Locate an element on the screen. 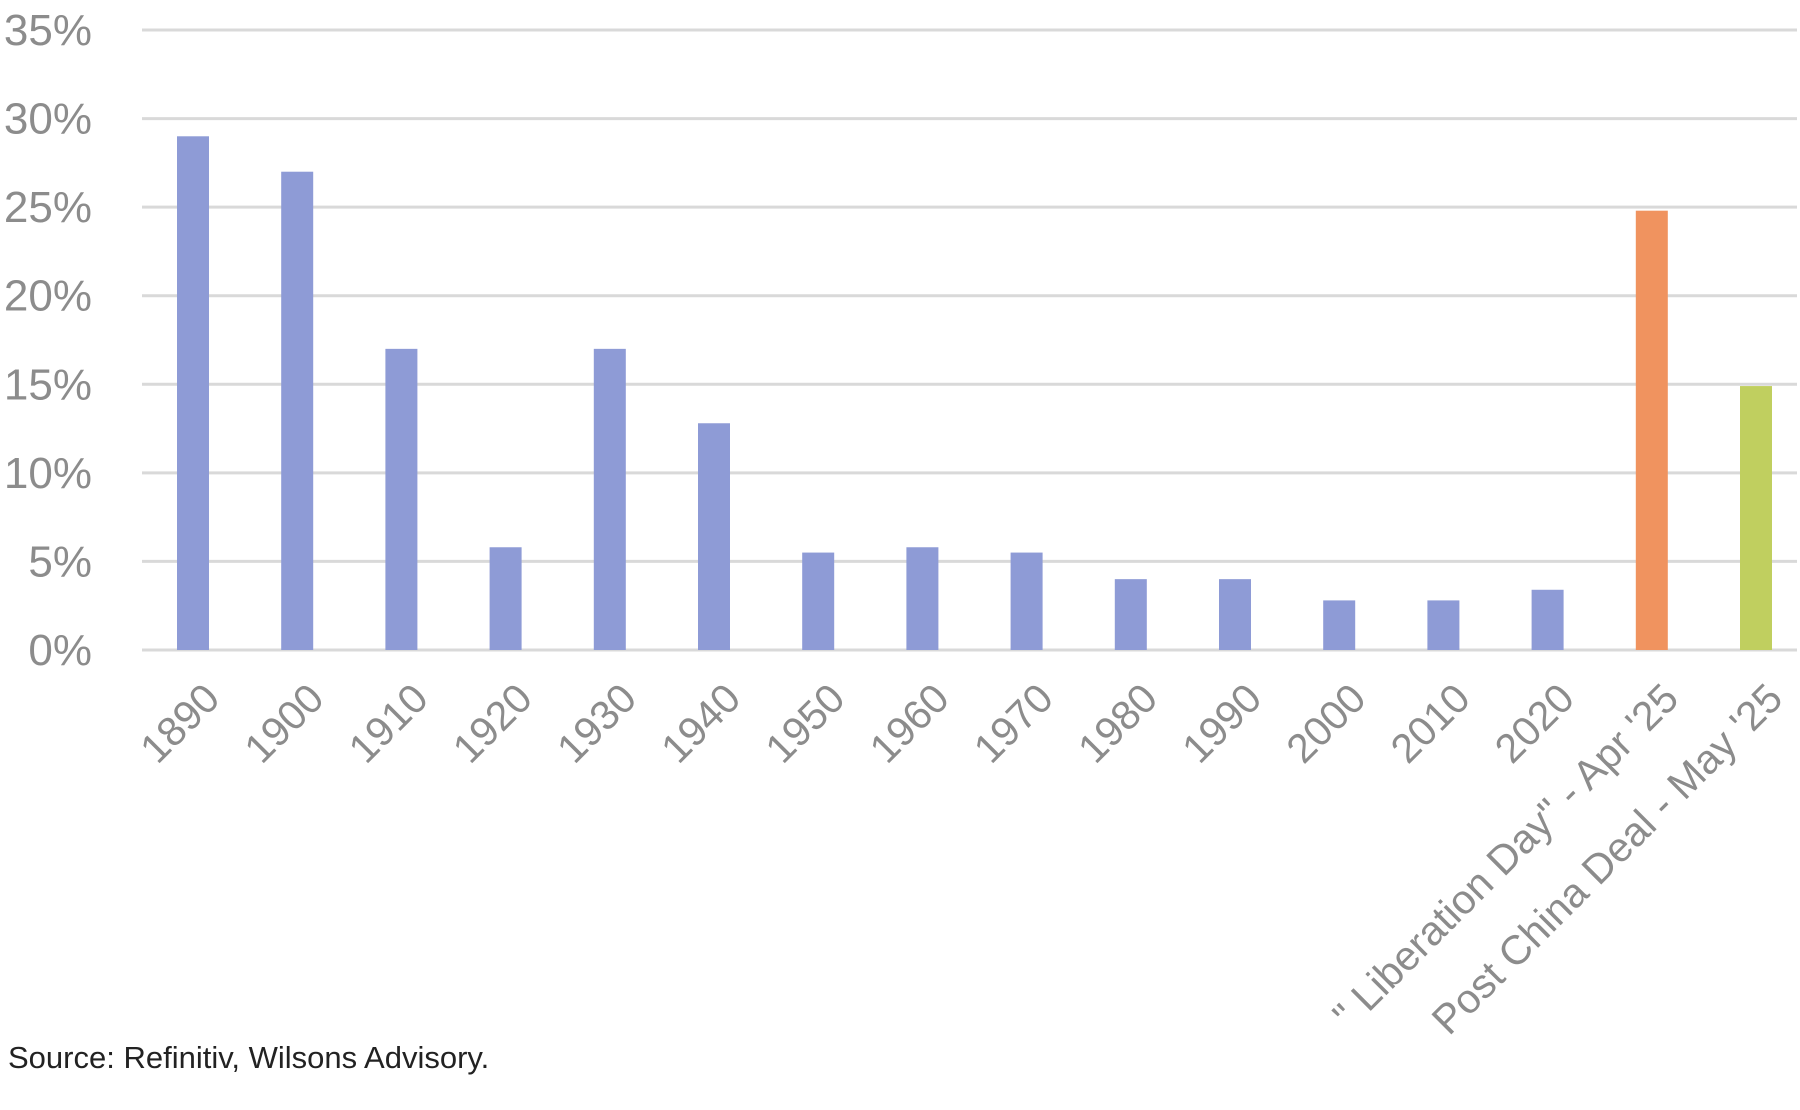 The height and width of the screenshot is (1110, 1800). y-axis-tick-labels: 0% 5% 10% 15% 20% 25% 30% 35% is located at coordinates (48, 340).